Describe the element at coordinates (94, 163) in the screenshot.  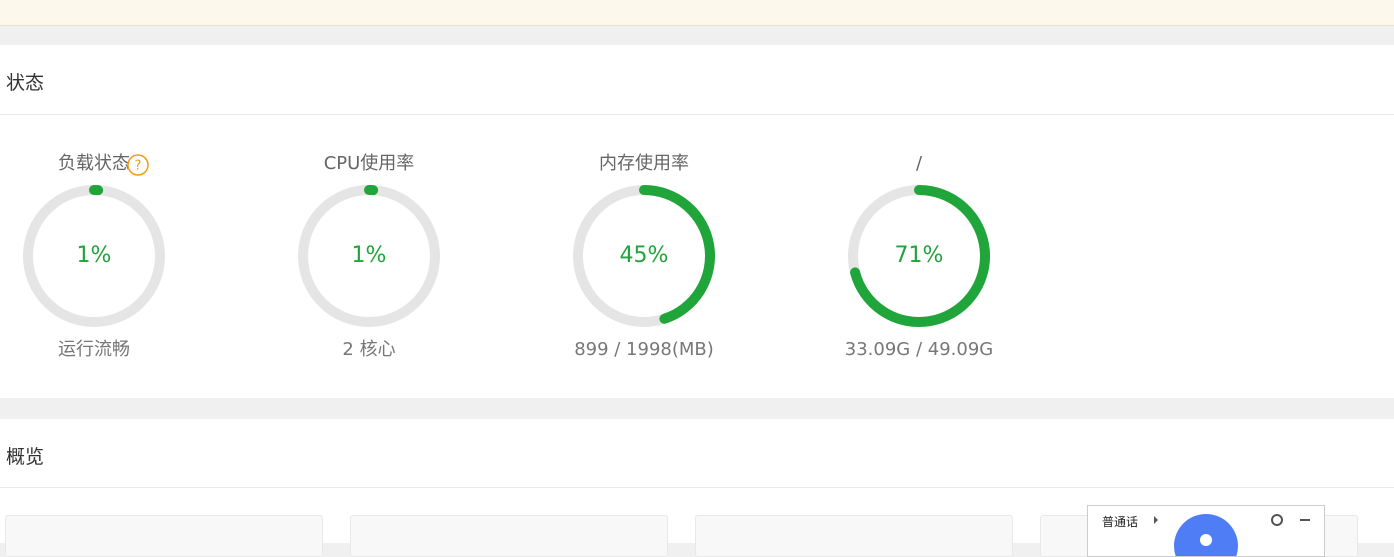
I see `gauge-title: 负载状态` at that location.